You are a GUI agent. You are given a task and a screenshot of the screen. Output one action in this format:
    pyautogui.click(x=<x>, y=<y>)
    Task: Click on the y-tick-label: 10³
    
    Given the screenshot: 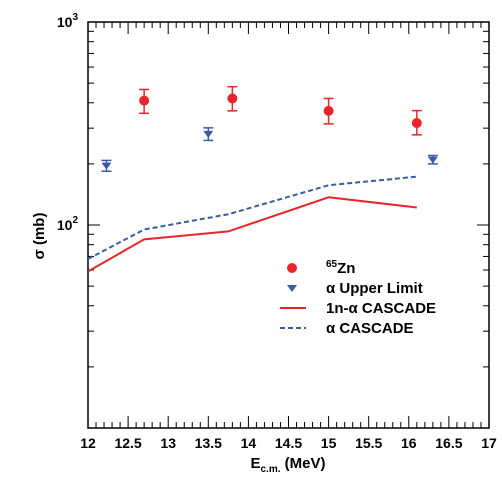 What is the action you would take?
    pyautogui.click(x=68, y=21)
    